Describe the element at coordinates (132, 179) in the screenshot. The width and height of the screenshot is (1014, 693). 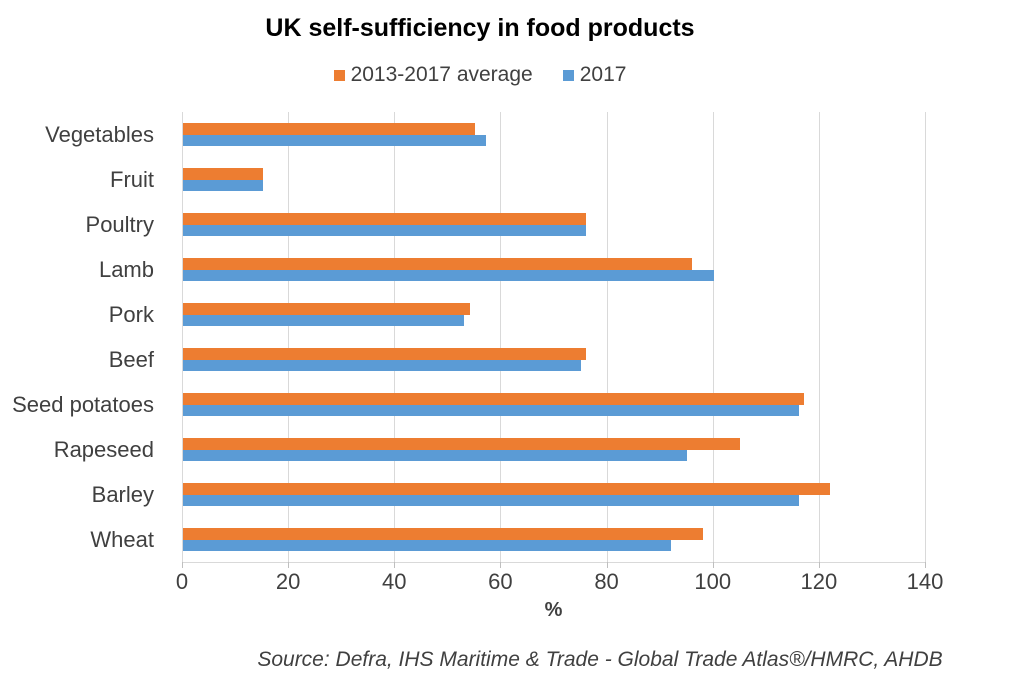
I see `category-label-fruit: Fruit` at that location.